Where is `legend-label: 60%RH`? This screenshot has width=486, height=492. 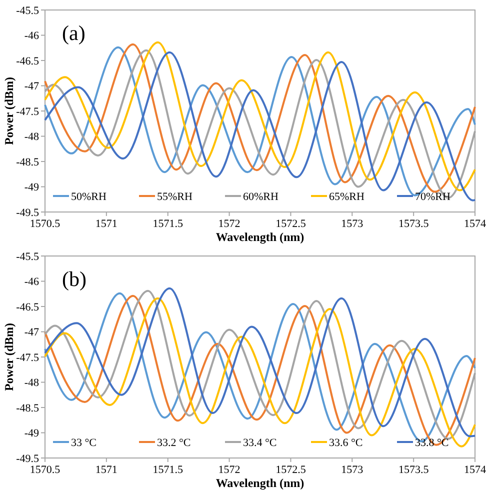 legend-label: 60%RH is located at coordinates (260, 196).